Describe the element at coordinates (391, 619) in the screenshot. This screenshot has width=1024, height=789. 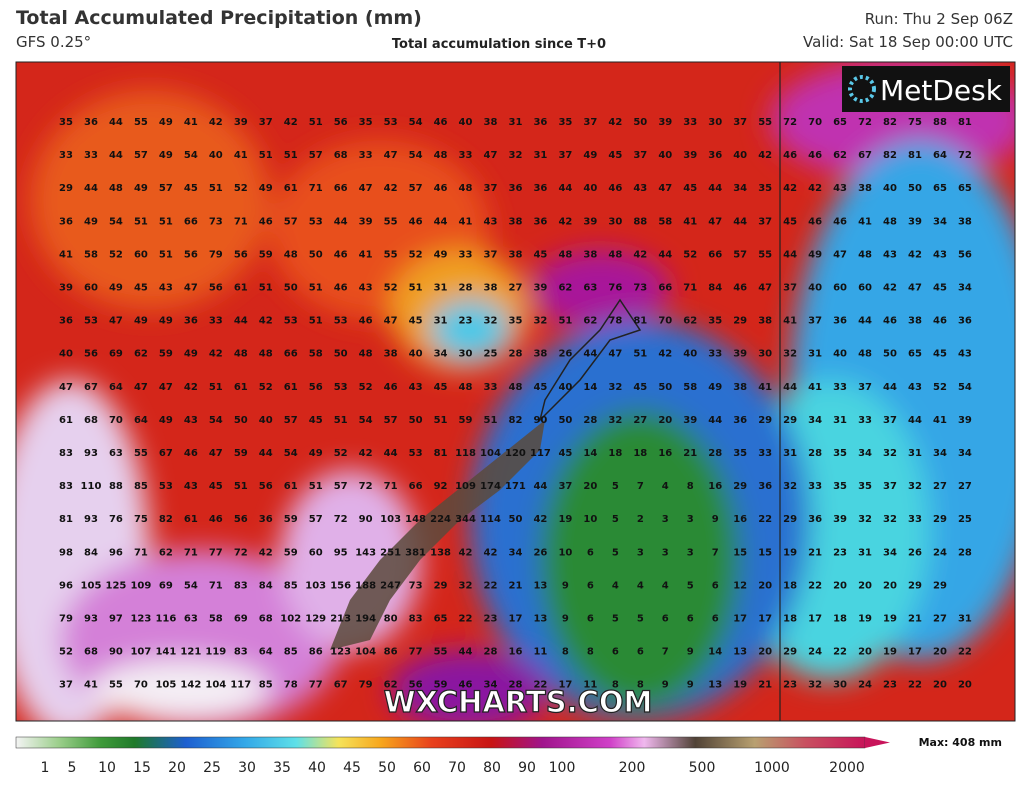
I see `grid-value: 80` at that location.